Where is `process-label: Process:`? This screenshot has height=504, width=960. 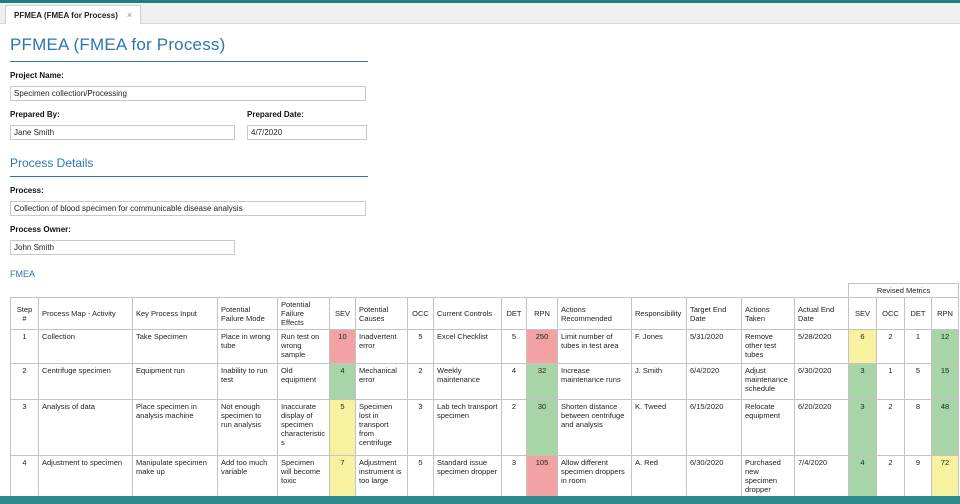 process-label: Process: is located at coordinates (27, 190).